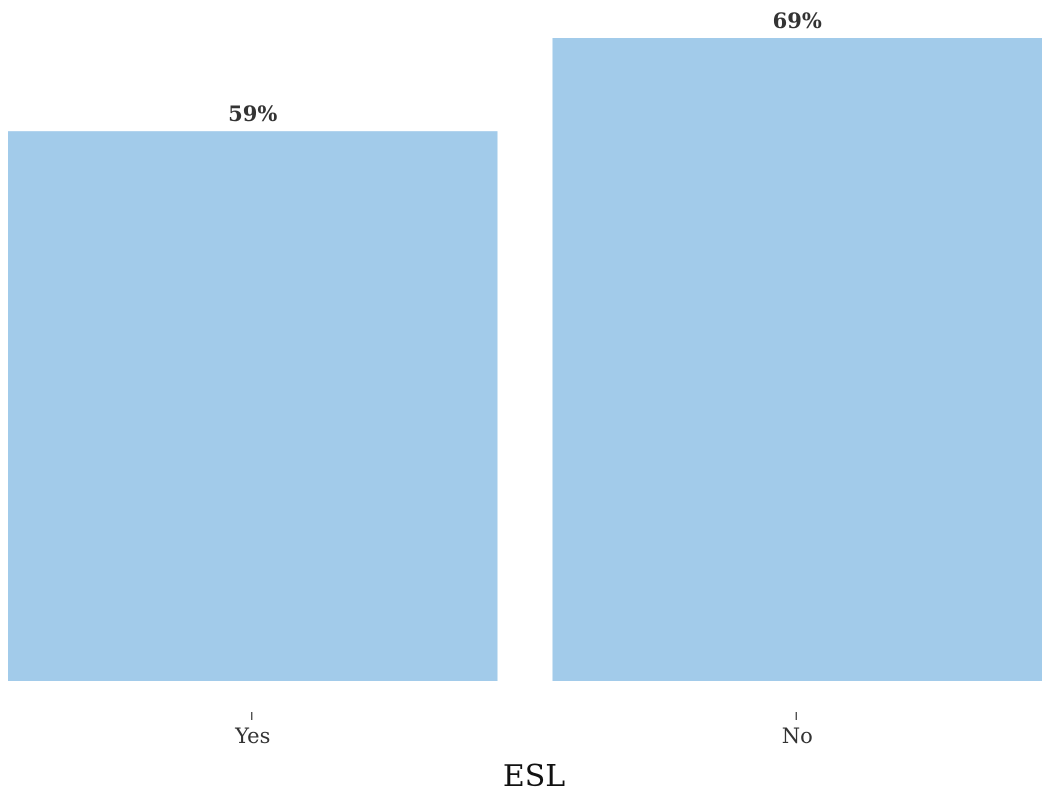 The height and width of the screenshot is (791, 1044). Describe the element at coordinates (797, 20) in the screenshot. I see `value-label-no: 69%` at that location.